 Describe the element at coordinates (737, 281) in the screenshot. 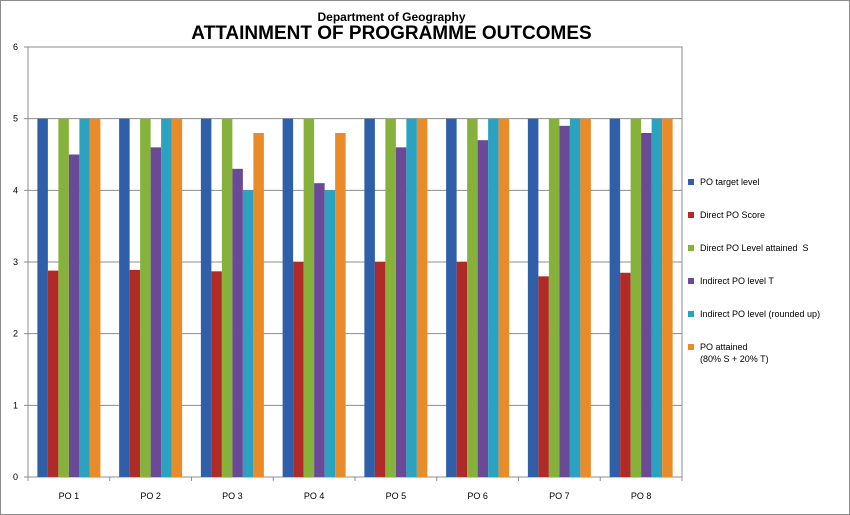

I see `legend-label: Indirect PO level T` at that location.